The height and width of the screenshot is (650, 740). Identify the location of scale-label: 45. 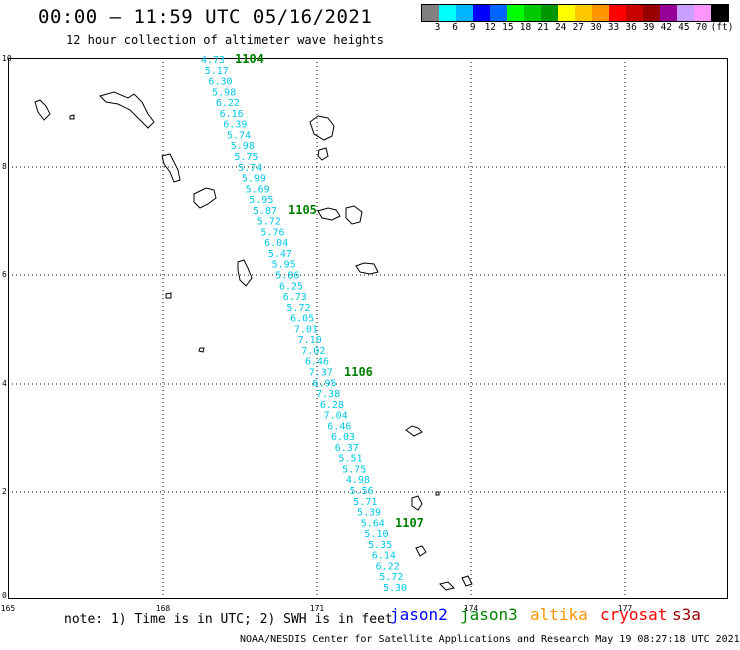
(684, 27).